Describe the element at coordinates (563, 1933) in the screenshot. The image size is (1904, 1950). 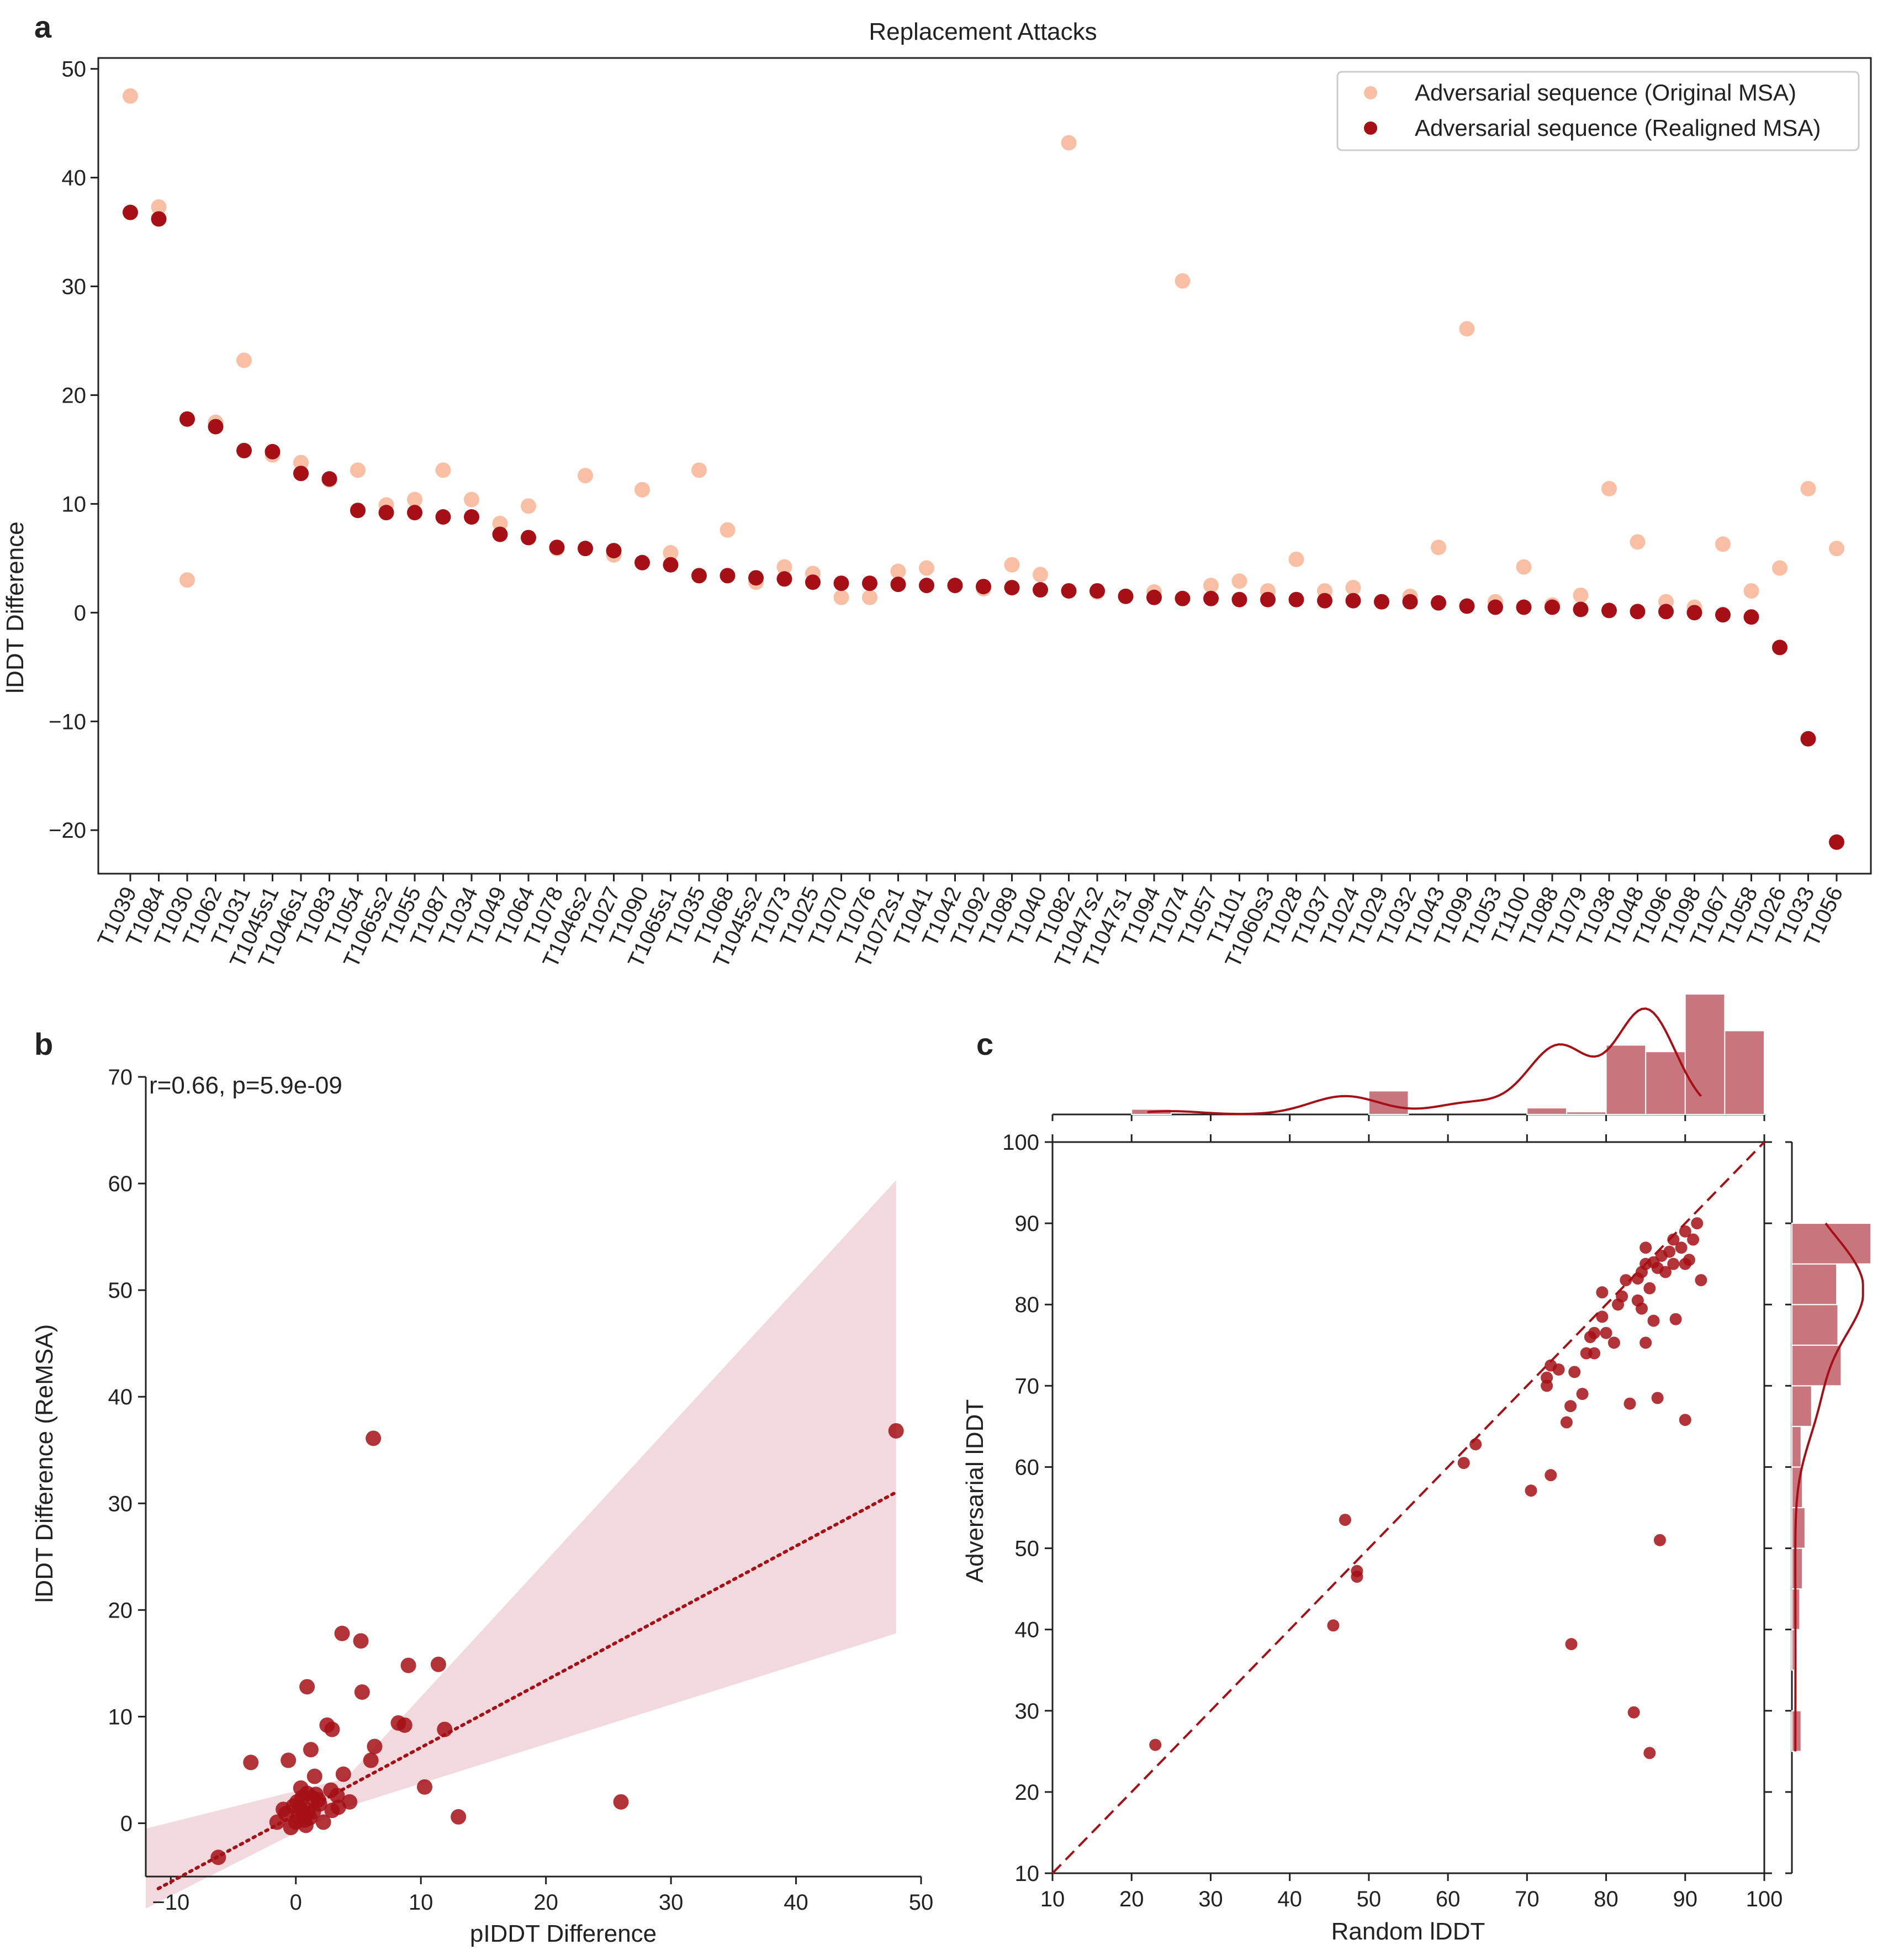
I see `x-axis-label-b: pIDDT Difference` at that location.